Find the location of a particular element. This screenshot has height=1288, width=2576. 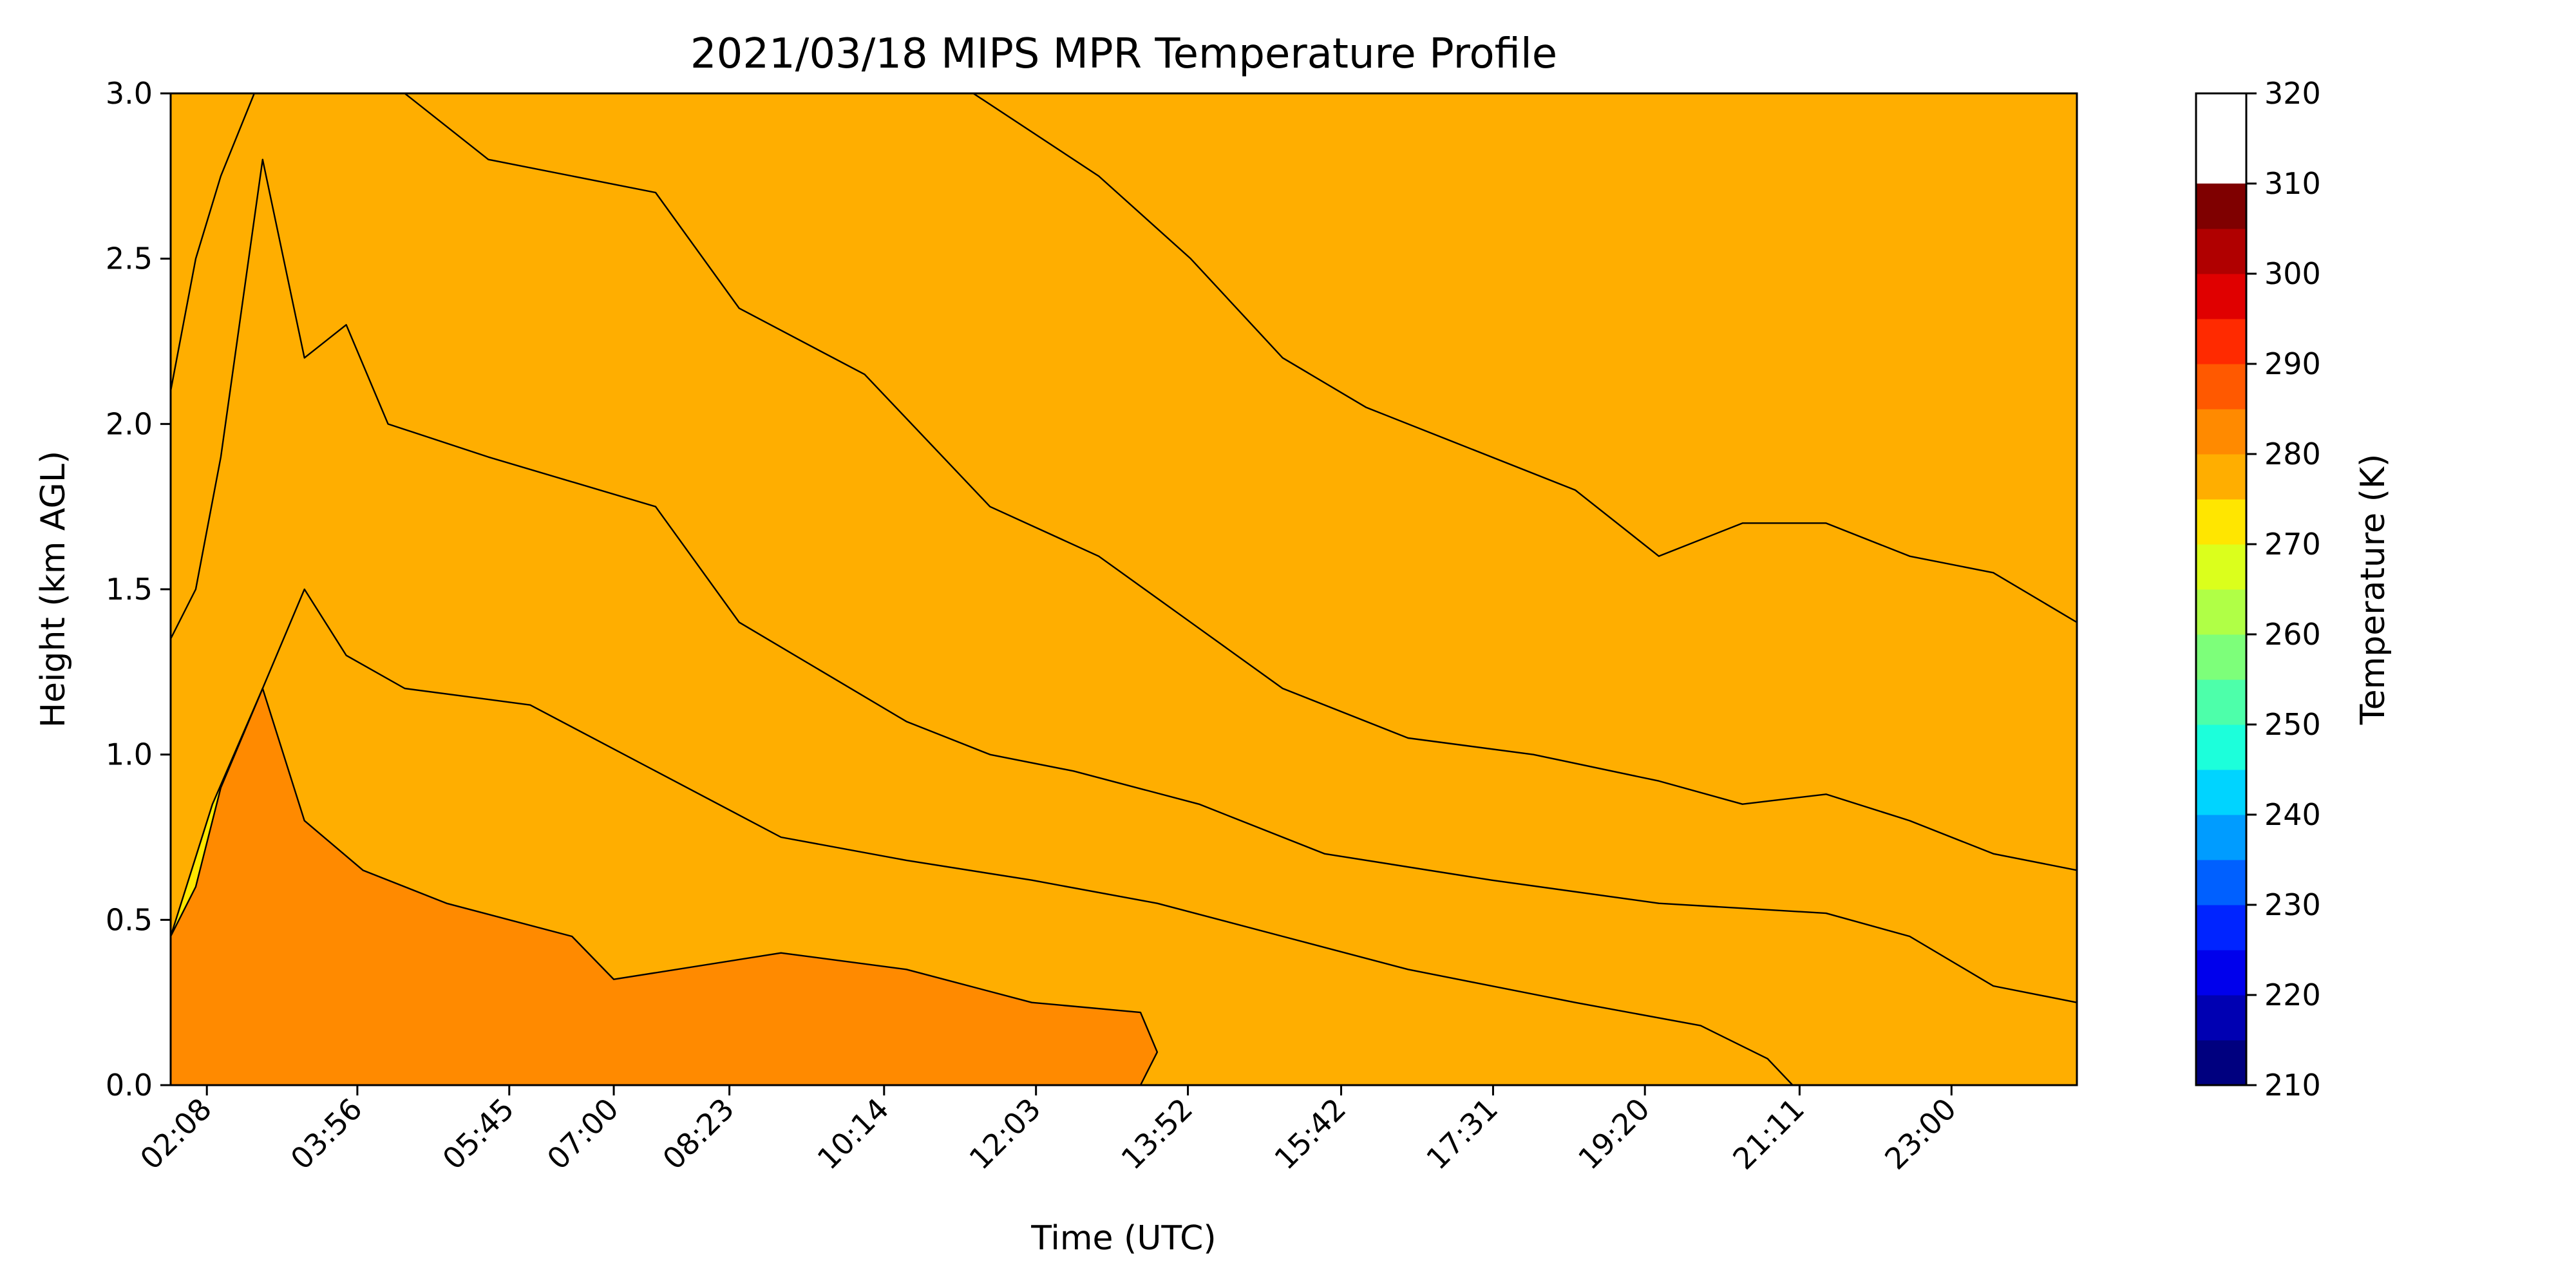

x-tick-label: 21:11 is located at coordinates (1768, 1134).